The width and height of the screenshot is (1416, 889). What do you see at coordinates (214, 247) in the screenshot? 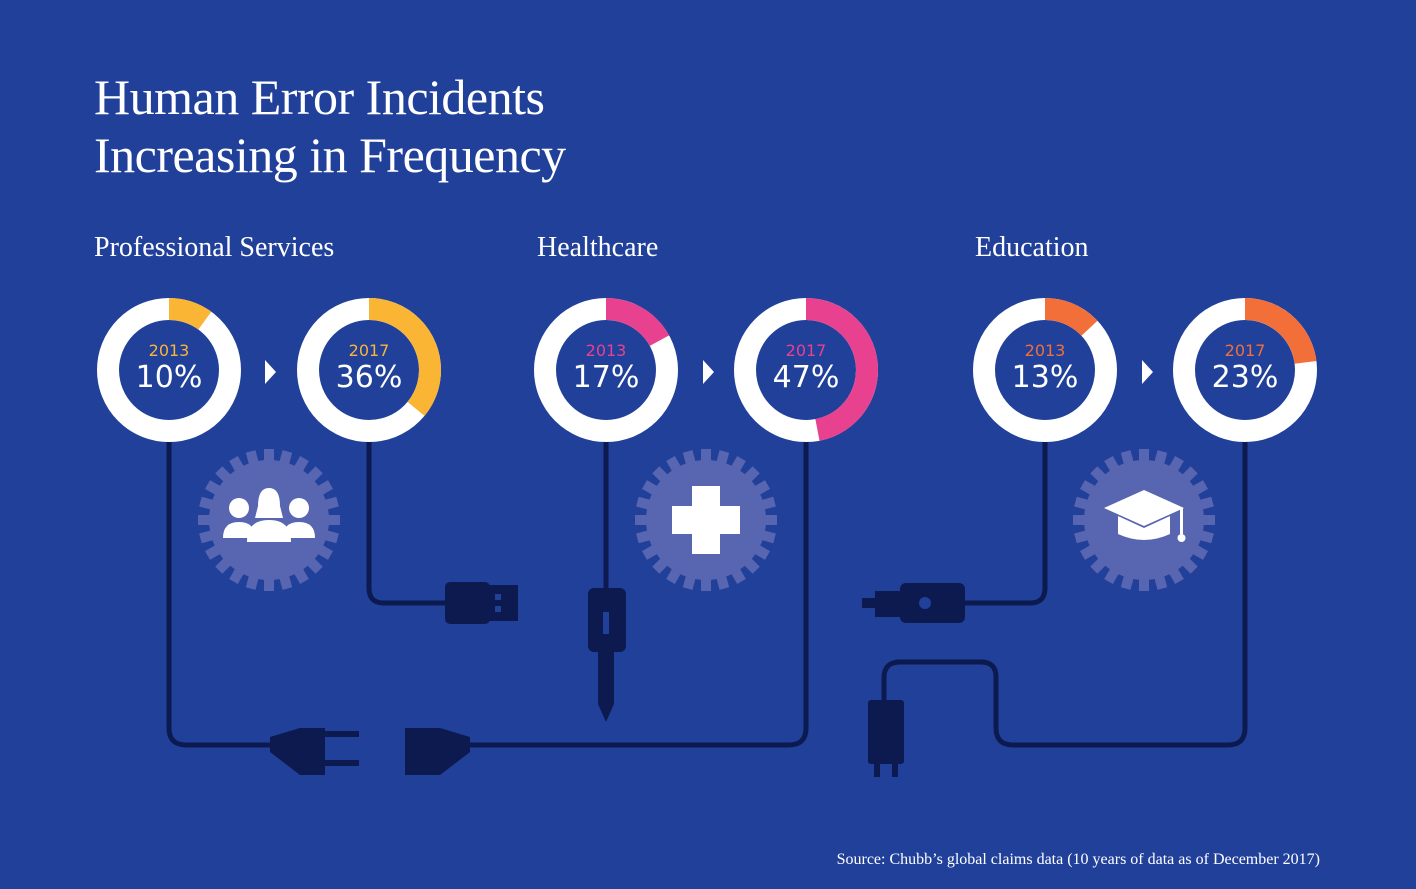
I see `category-professional-services: Professional Services` at bounding box center [214, 247].